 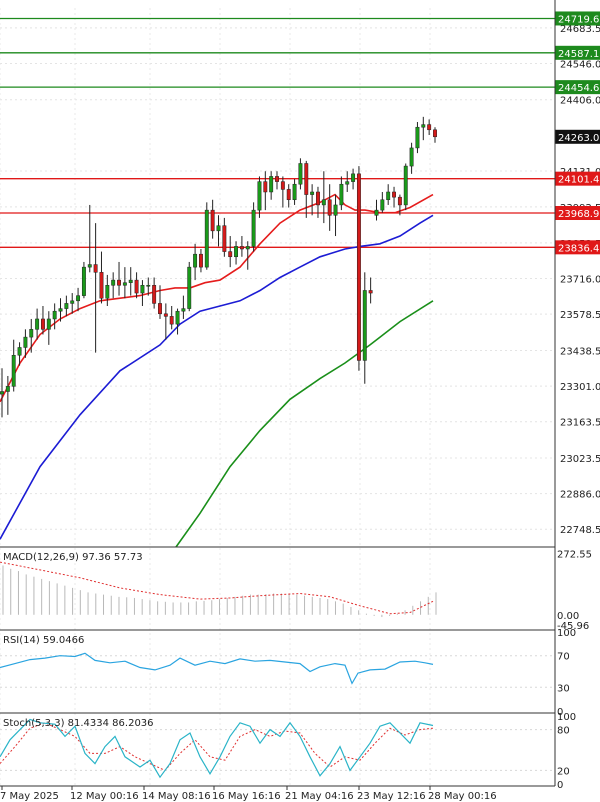 I want to click on macd-tick-label: 272.55, so click(x=574, y=555).